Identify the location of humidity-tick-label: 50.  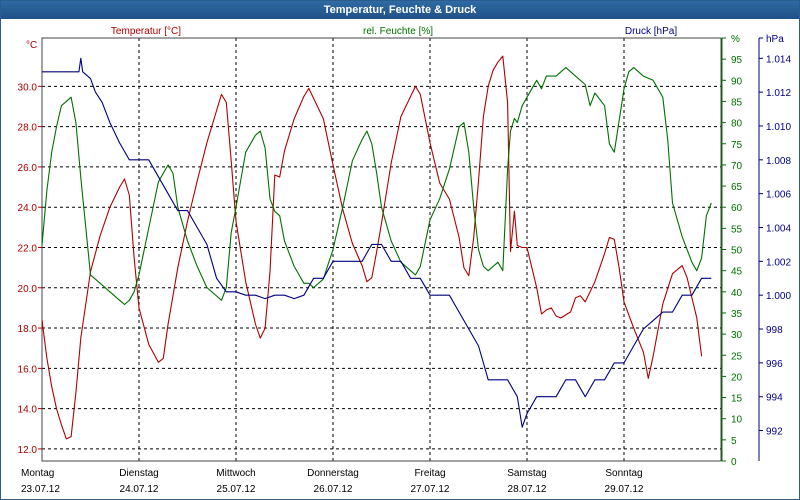
(737, 251).